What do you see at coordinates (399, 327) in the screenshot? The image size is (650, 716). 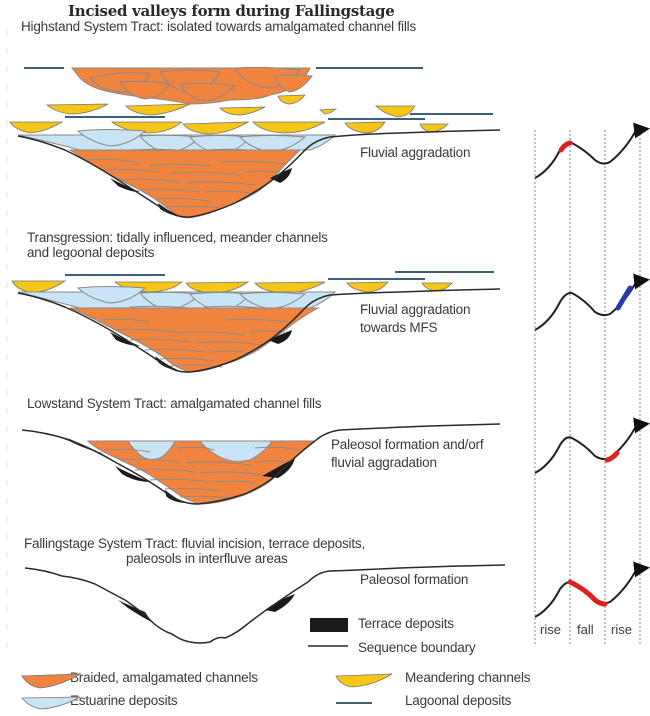 I see `panel-2-note-line2: towards MFS` at bounding box center [399, 327].